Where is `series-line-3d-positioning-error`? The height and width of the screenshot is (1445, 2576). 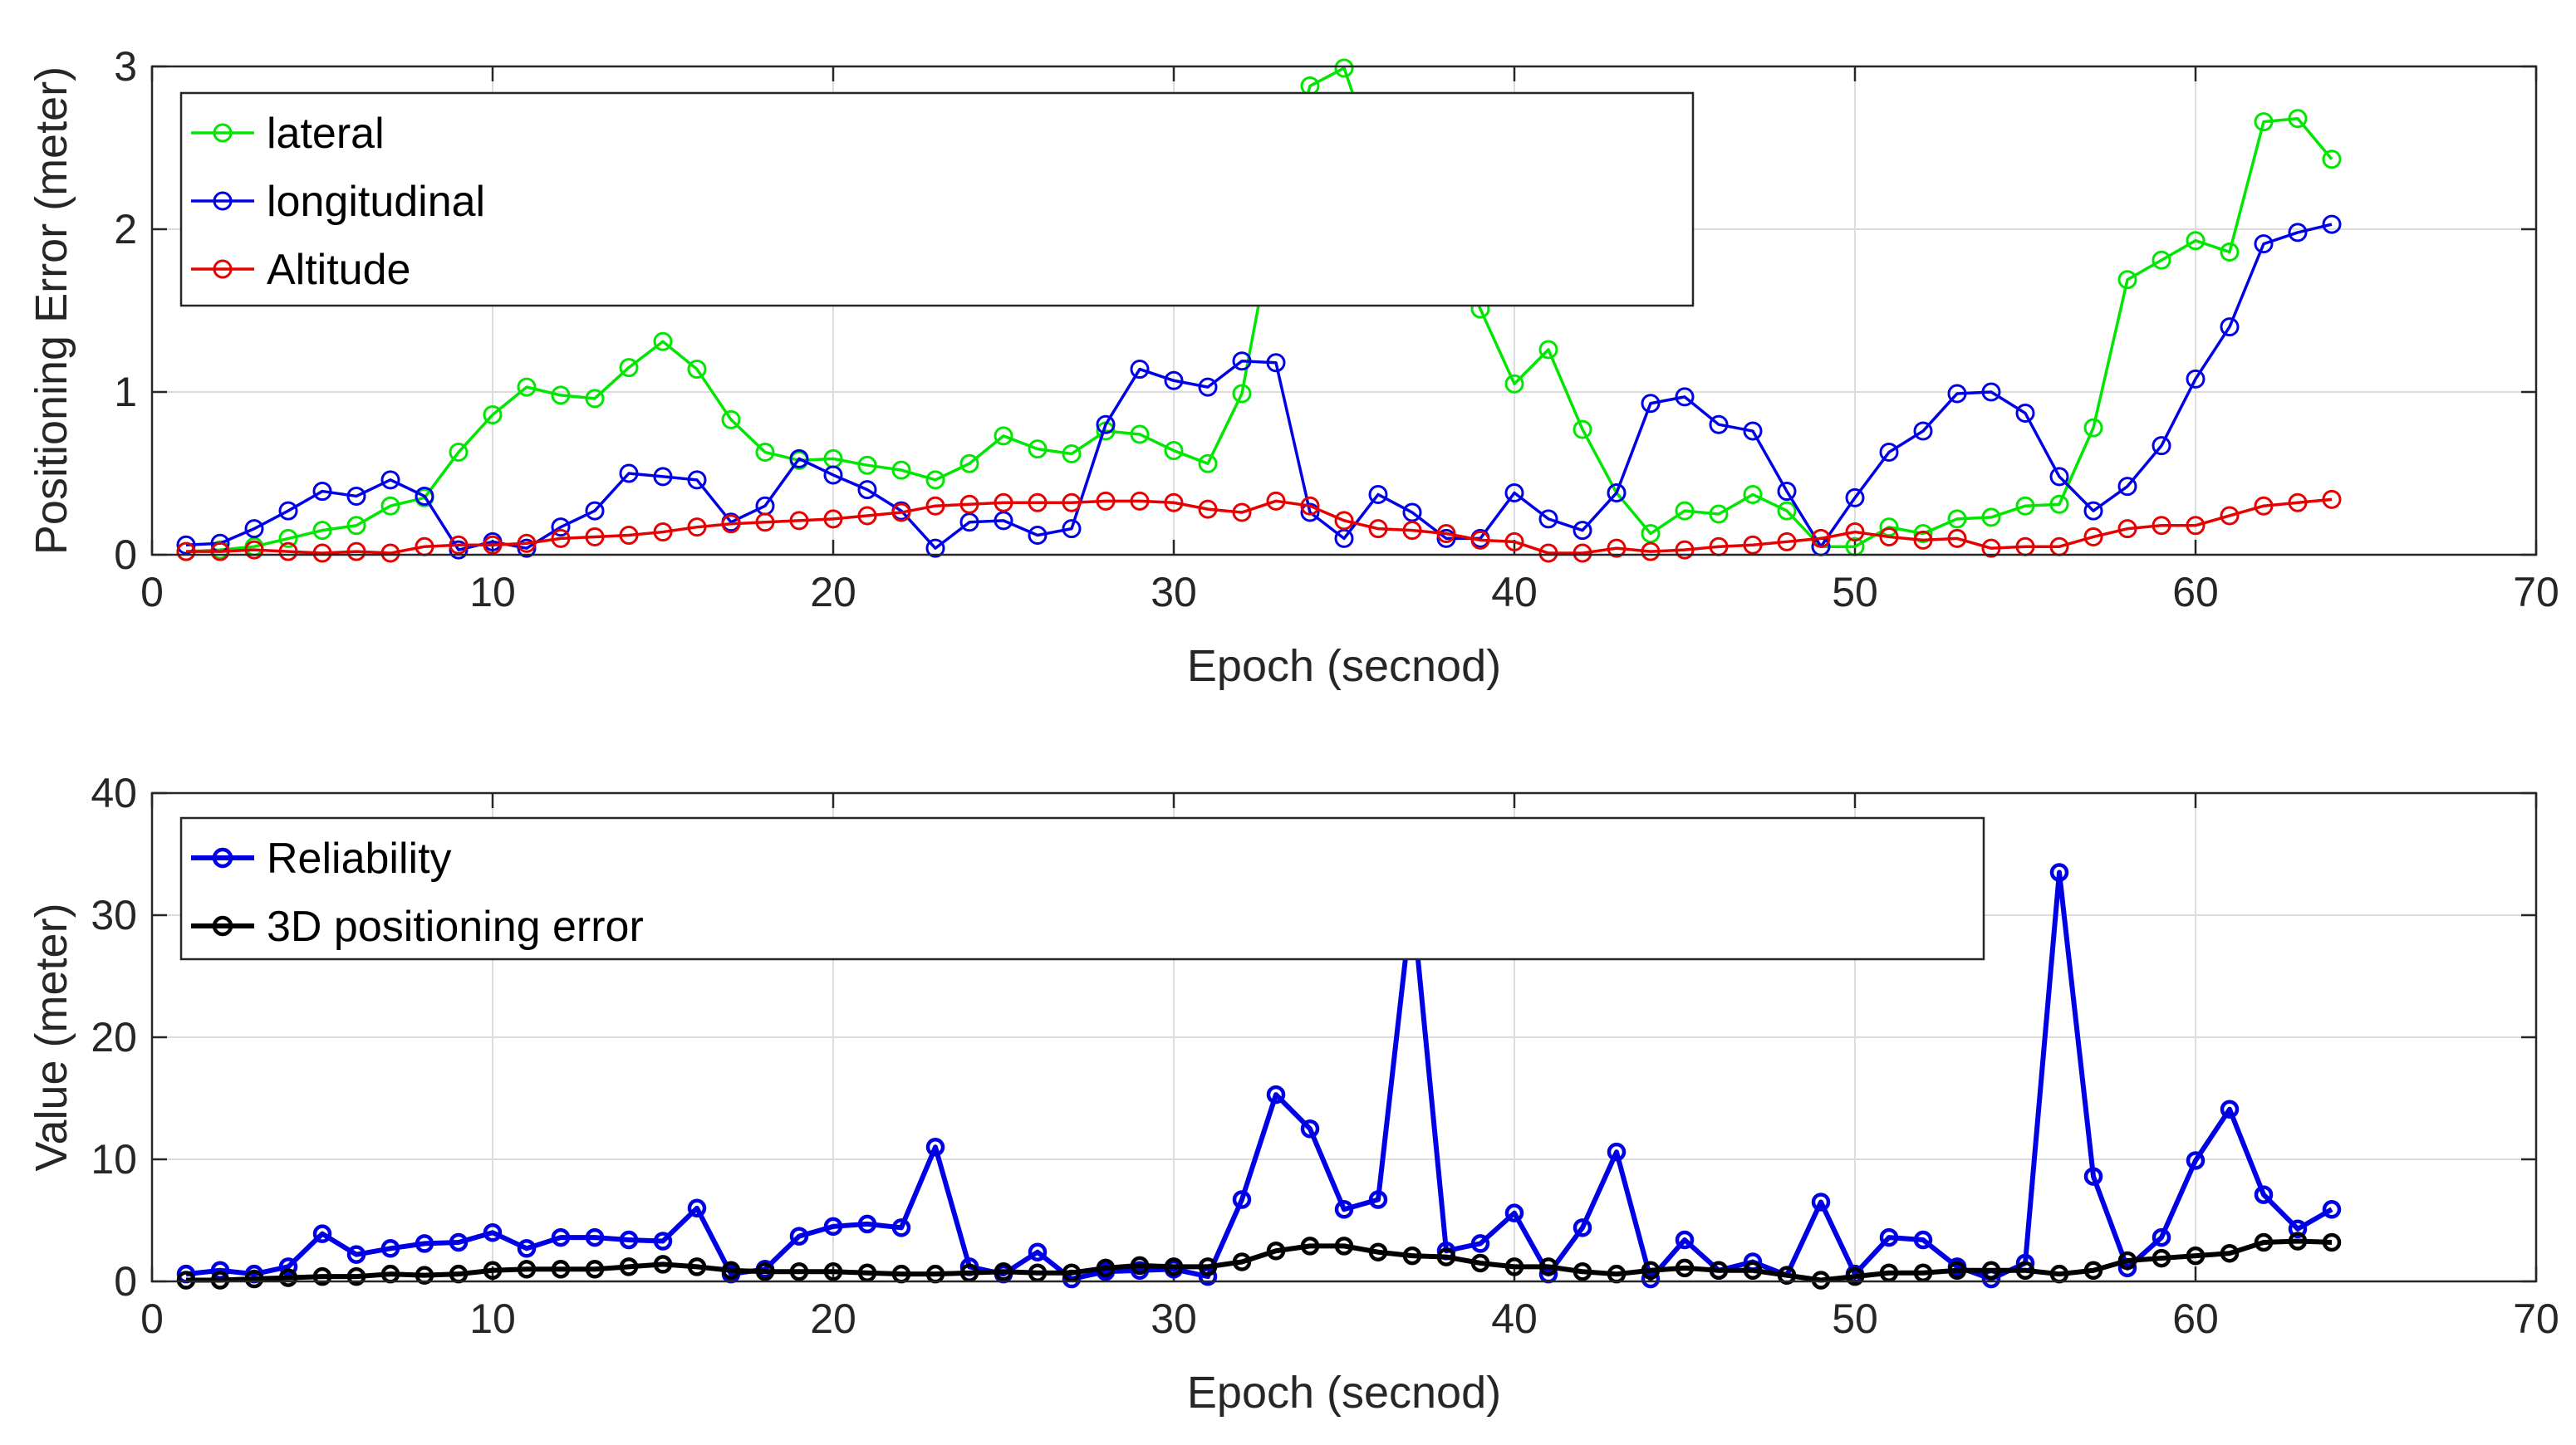 series-line-3d-positioning-error is located at coordinates (1259, 1260).